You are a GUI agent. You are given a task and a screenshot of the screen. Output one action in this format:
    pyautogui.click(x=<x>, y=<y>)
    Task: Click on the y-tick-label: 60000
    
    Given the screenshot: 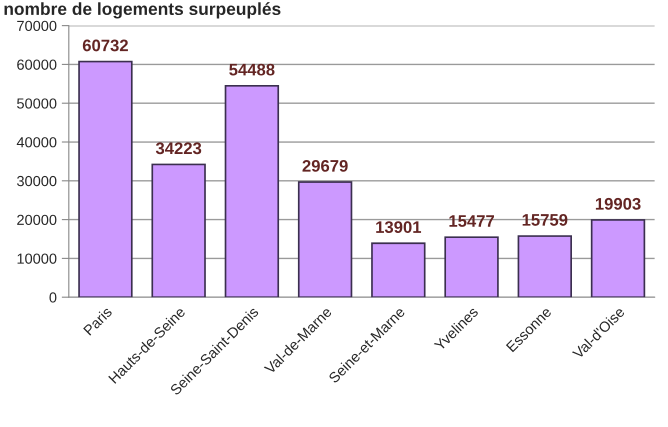 What is the action you would take?
    pyautogui.click(x=36, y=65)
    